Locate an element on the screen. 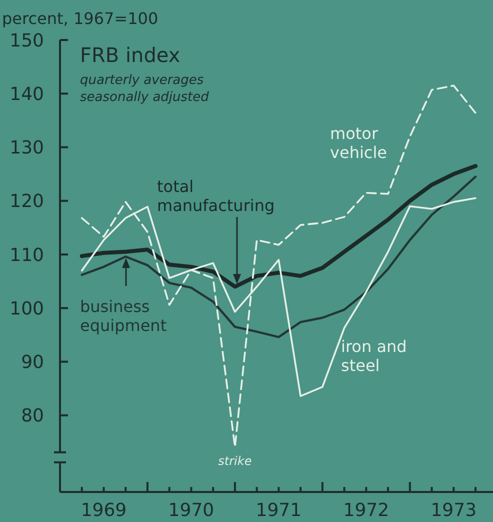 The width and height of the screenshot is (493, 522). y-tick-label: 140 is located at coordinates (27, 94).